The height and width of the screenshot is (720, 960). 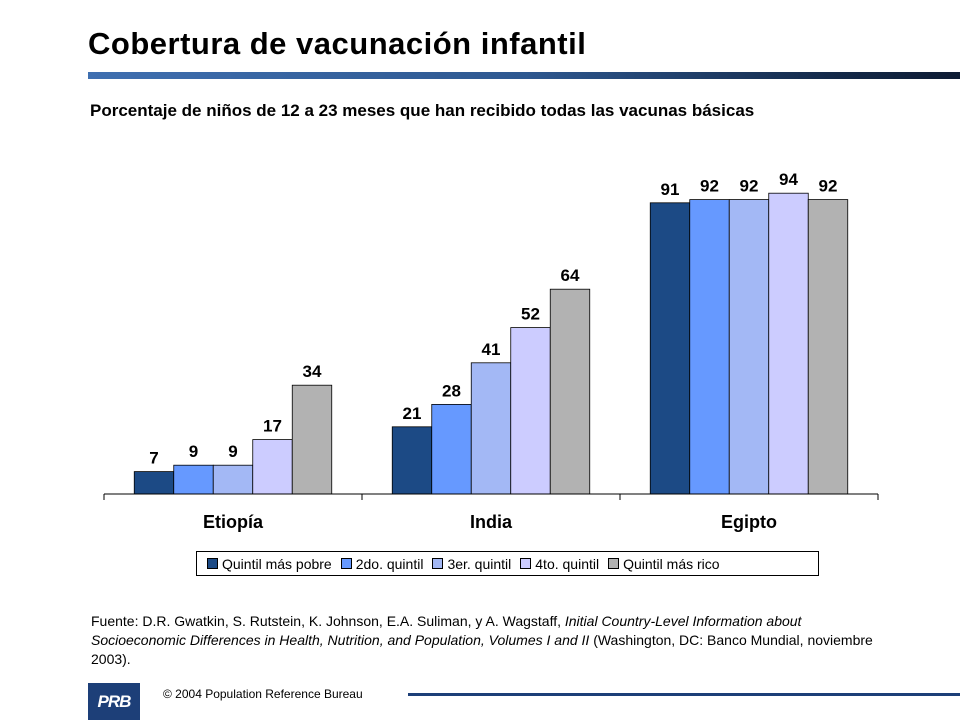 What do you see at coordinates (671, 563) in the screenshot?
I see `legend-label: Quintil más rico` at bounding box center [671, 563].